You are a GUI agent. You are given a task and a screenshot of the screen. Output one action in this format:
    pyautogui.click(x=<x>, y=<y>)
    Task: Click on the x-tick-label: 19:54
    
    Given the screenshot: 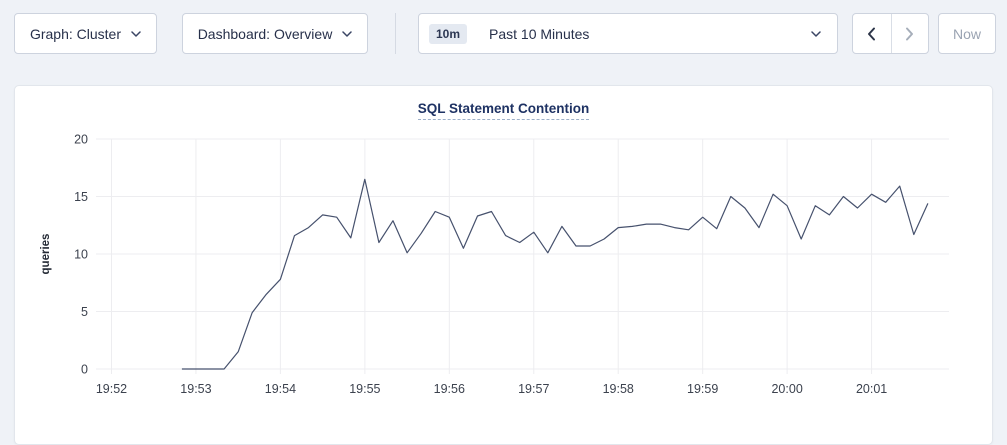 What is the action you would take?
    pyautogui.click(x=280, y=389)
    